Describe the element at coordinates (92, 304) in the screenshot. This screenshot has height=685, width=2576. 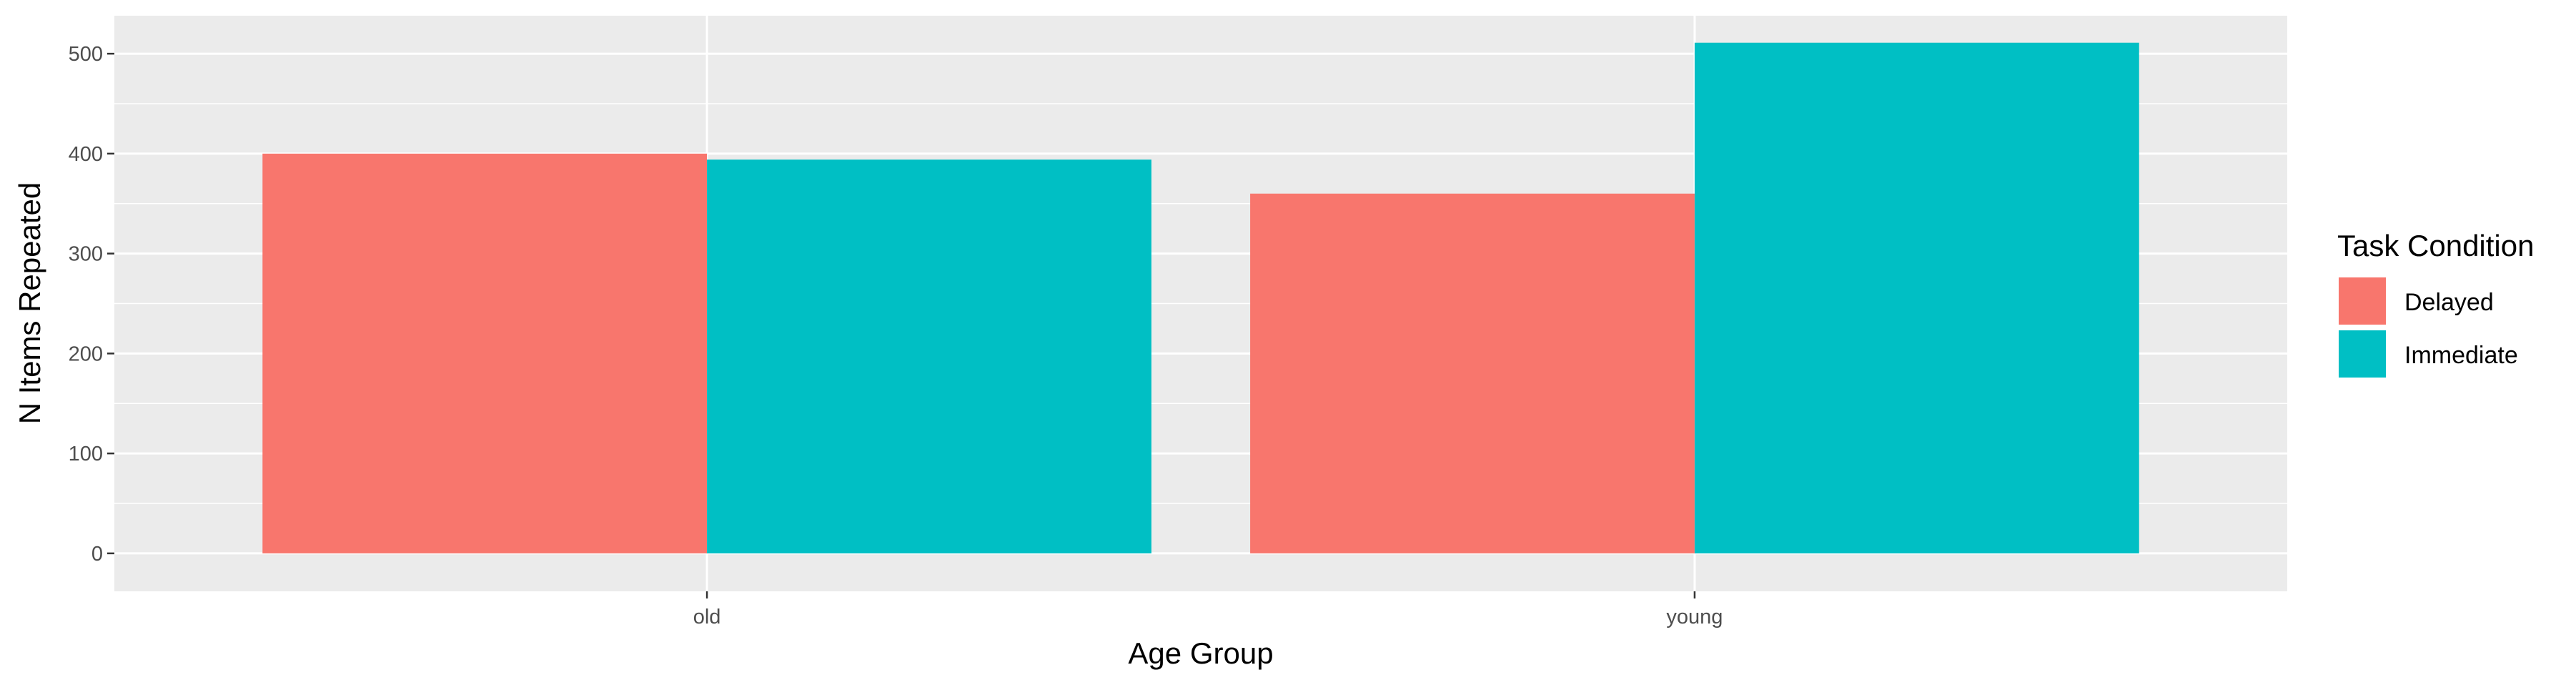
I see `y-axis: 0 100 200 300 400 500` at that location.